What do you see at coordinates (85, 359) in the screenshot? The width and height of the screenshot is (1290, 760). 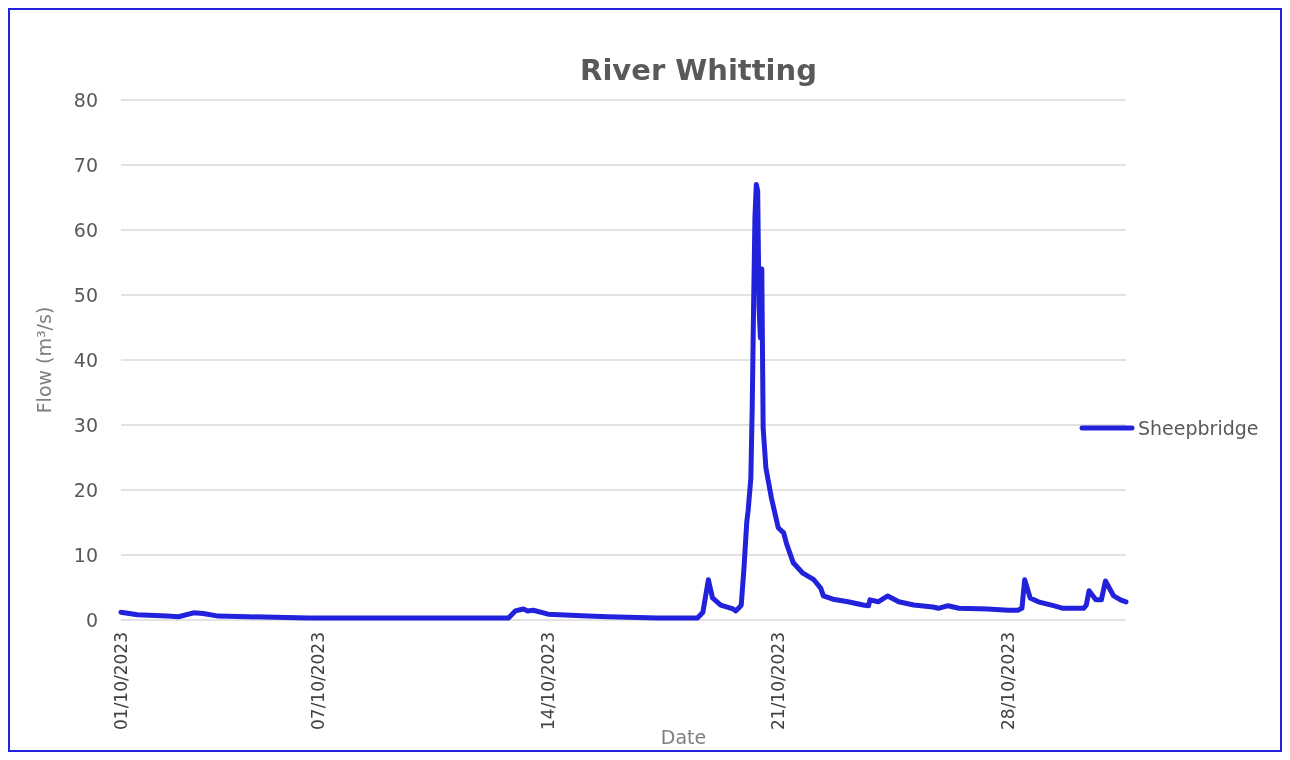 I see `y-tick-label: 40` at bounding box center [85, 359].